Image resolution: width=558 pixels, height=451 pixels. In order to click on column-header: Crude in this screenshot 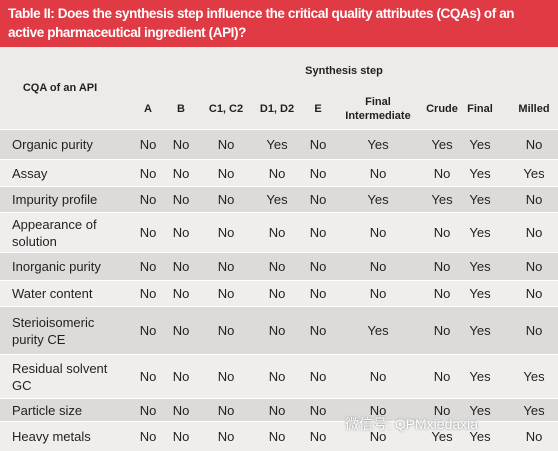, I will do `click(442, 109)`.